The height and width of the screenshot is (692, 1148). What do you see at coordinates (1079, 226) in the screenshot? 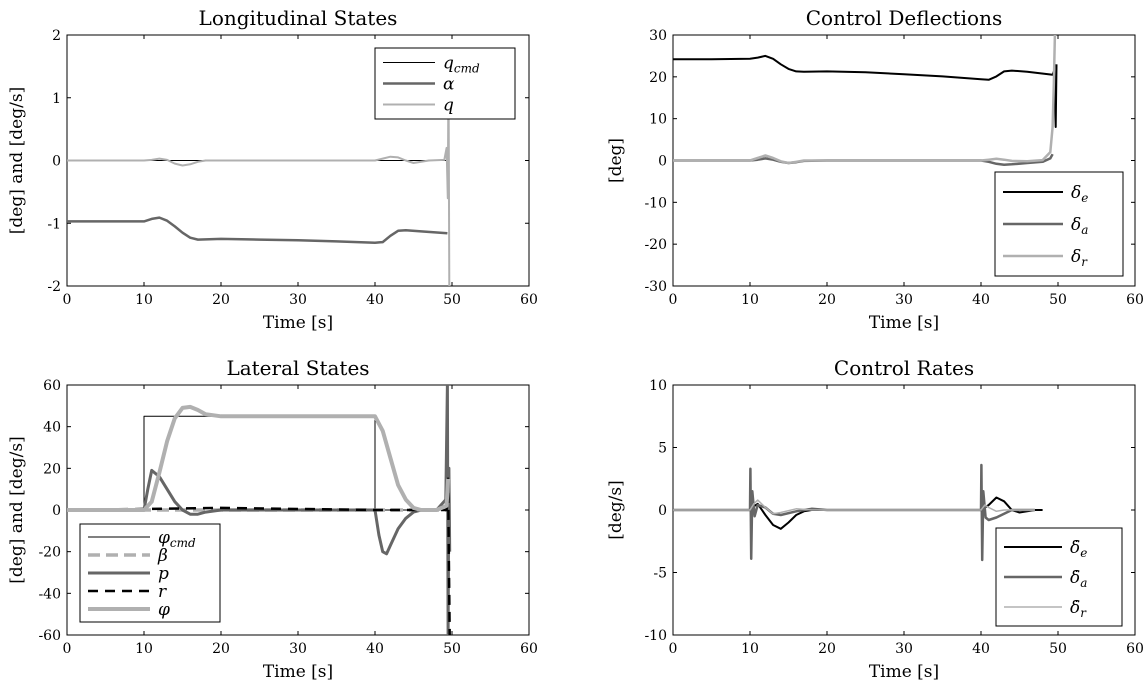
I see `legend-entry: δa` at bounding box center [1079, 226].